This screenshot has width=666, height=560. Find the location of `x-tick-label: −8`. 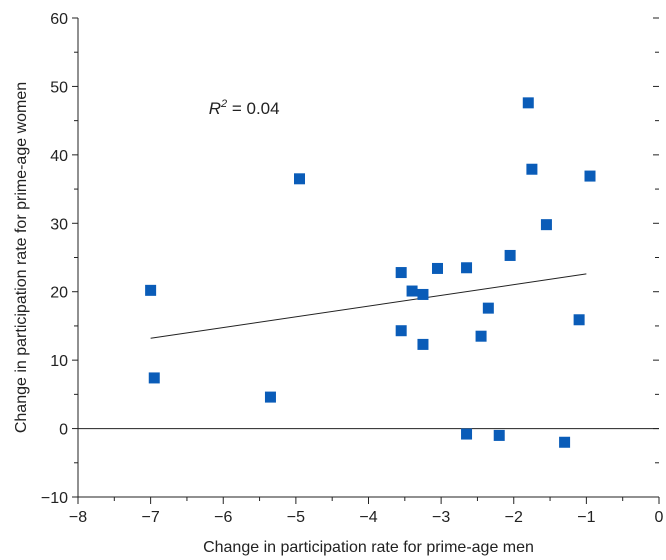

x-tick-label: −8 is located at coordinates (78, 517).